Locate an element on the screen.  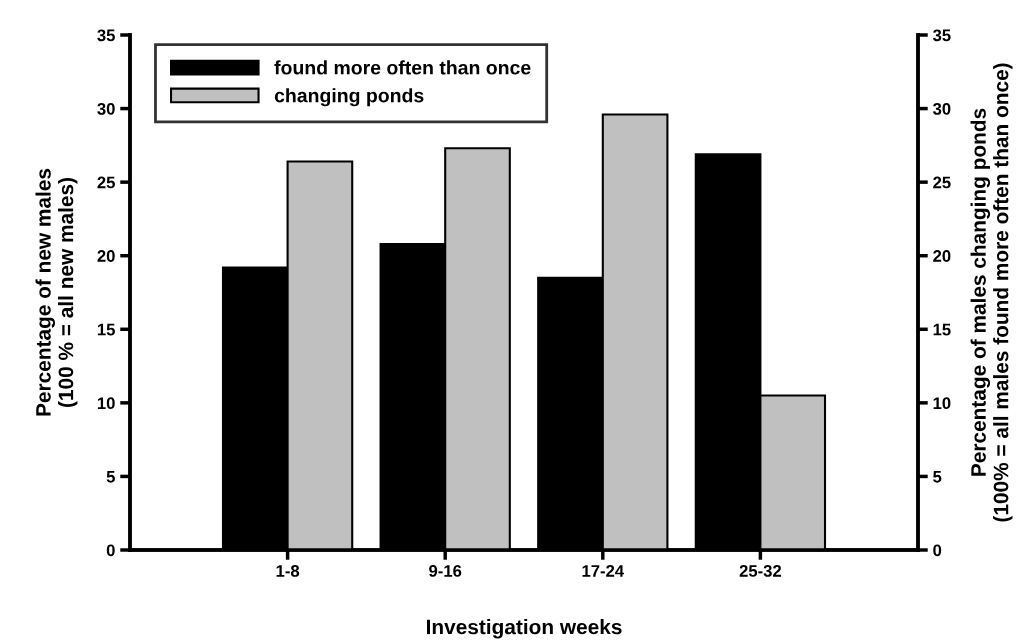
y2-tick-label: 0 is located at coordinates (937, 550).